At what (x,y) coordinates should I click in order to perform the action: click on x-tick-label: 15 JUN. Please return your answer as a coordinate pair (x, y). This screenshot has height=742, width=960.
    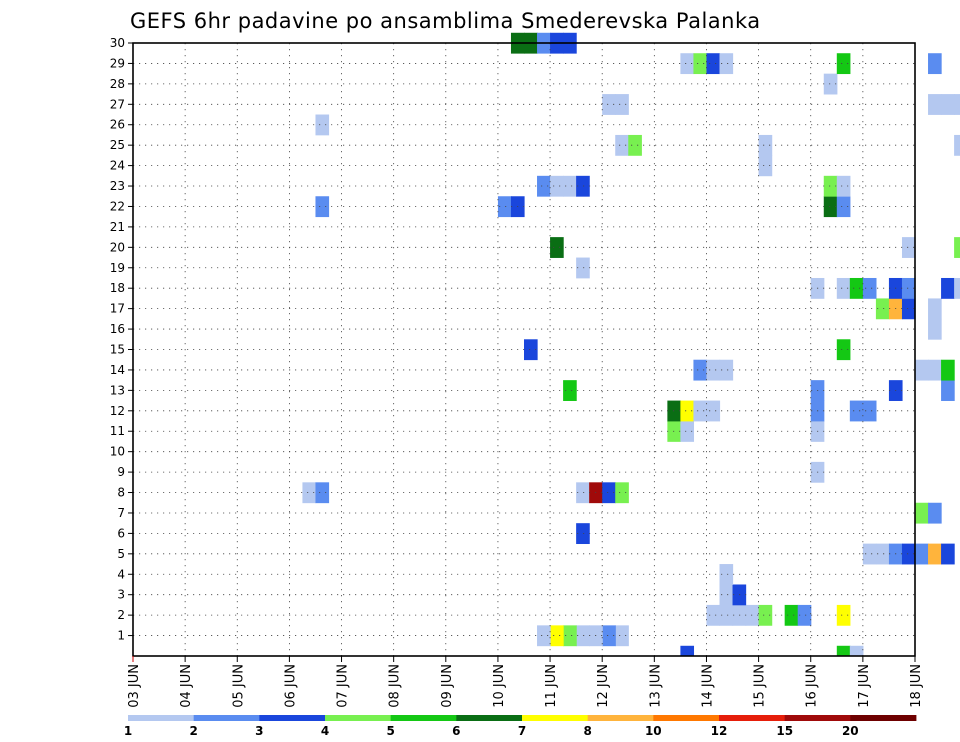
    Looking at the image, I should click on (760, 686).